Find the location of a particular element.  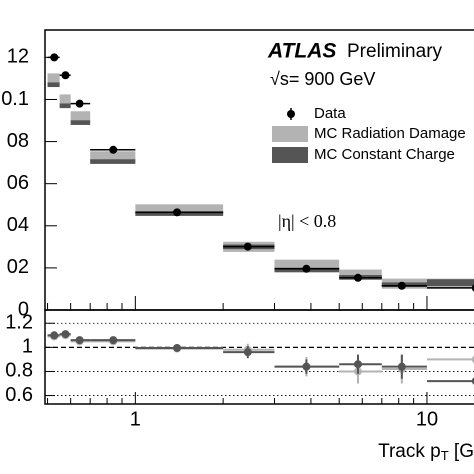

legend-label: MC Constant Charge is located at coordinates (384, 154).